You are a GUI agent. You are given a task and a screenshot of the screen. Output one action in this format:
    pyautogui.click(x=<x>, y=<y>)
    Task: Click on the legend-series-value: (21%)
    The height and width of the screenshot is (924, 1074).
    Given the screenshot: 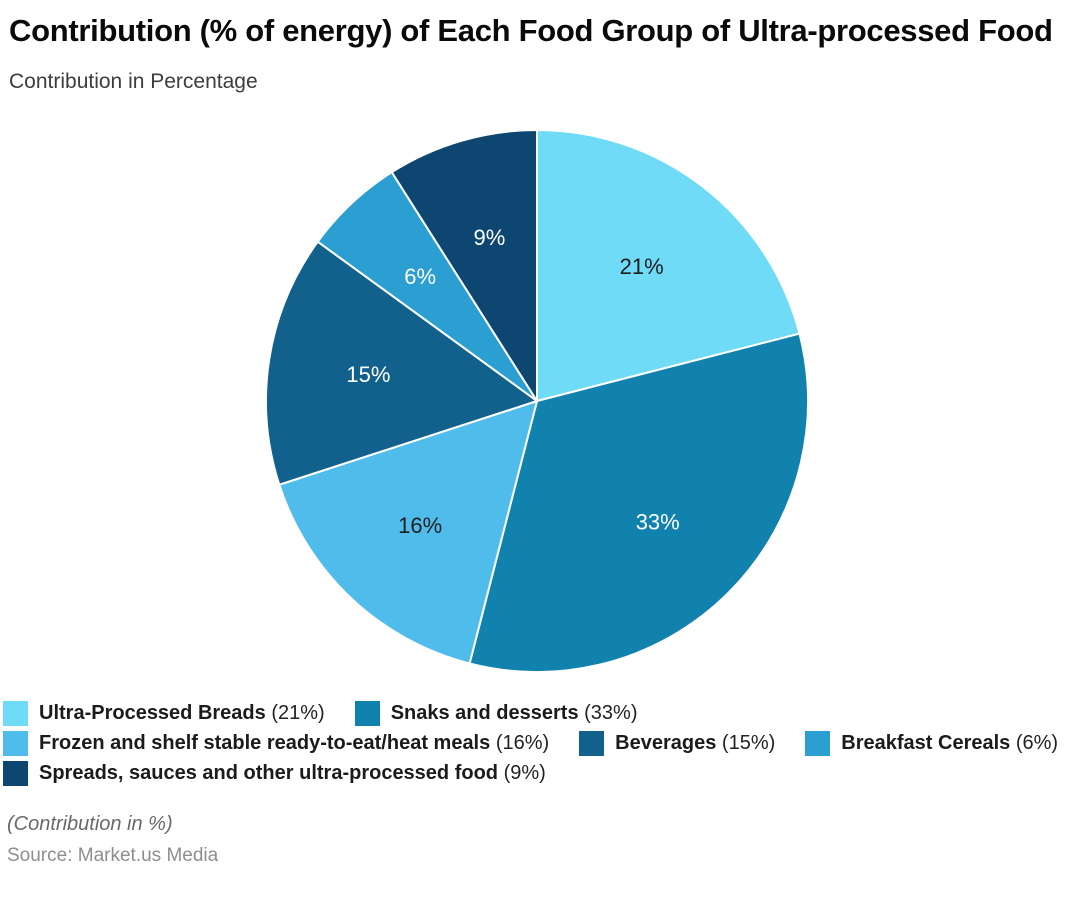 What is the action you would take?
    pyautogui.click(x=298, y=713)
    